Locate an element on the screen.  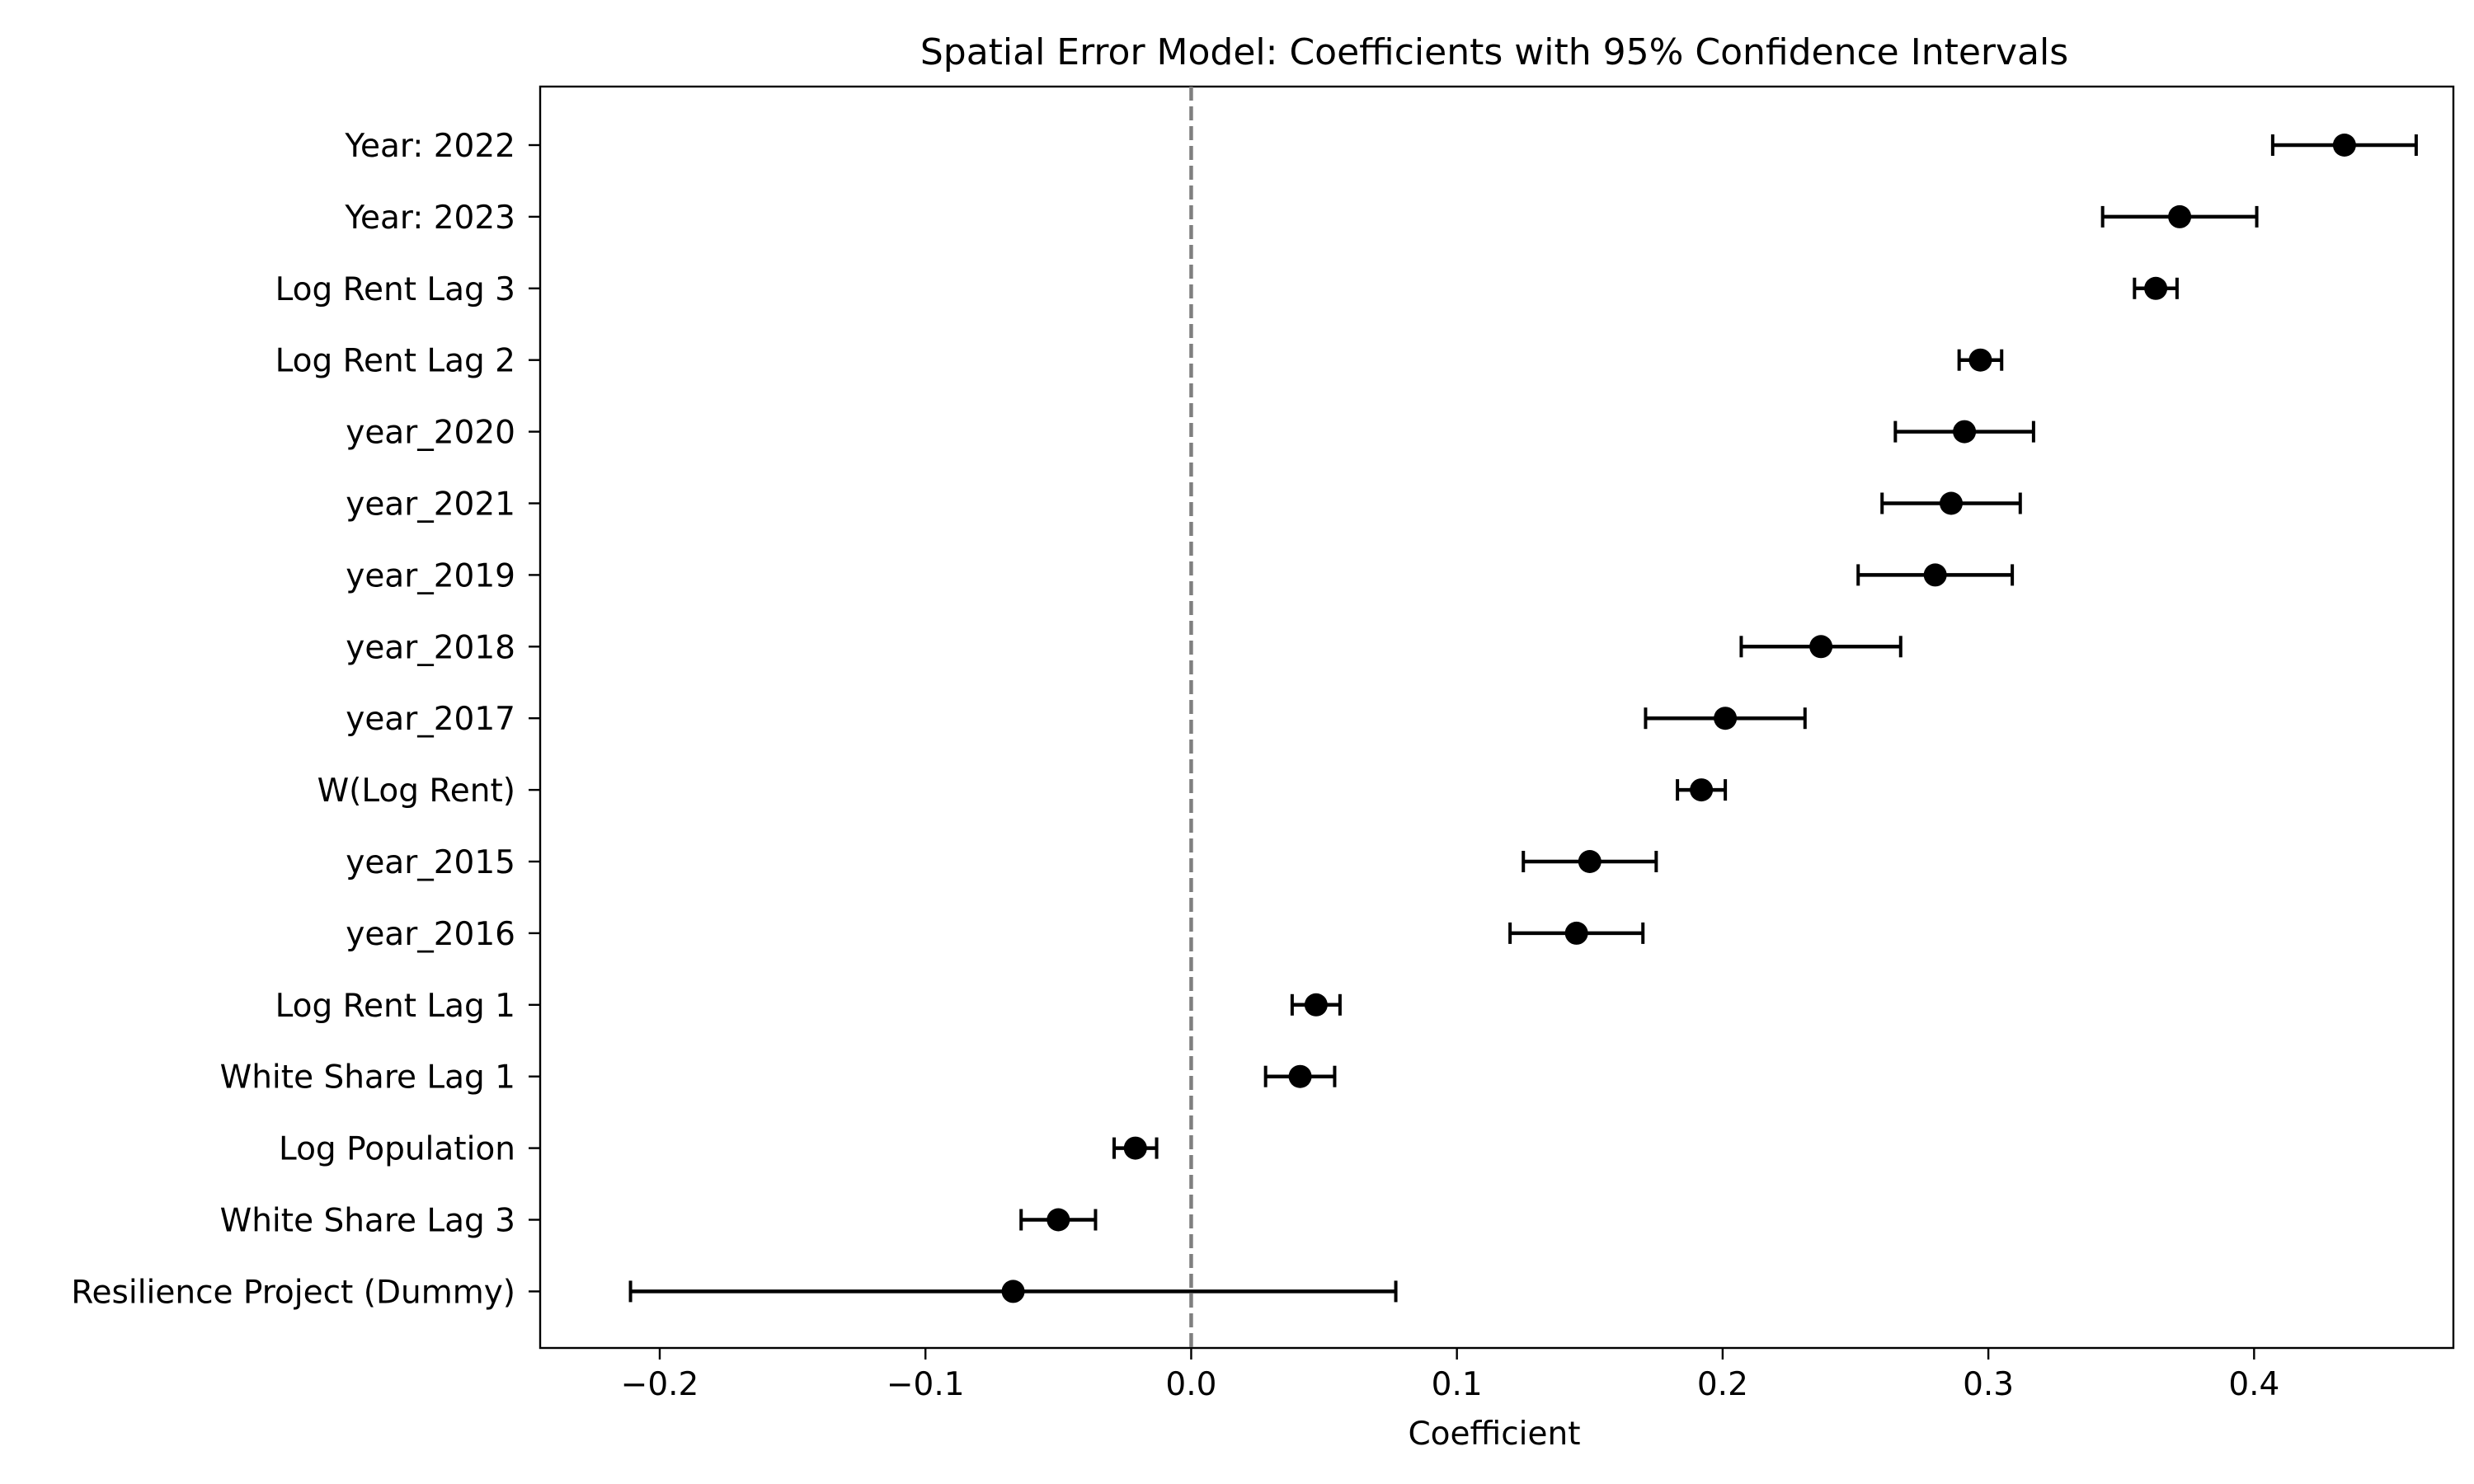
x-axis-label: Coefficient is located at coordinates (1494, 1434).